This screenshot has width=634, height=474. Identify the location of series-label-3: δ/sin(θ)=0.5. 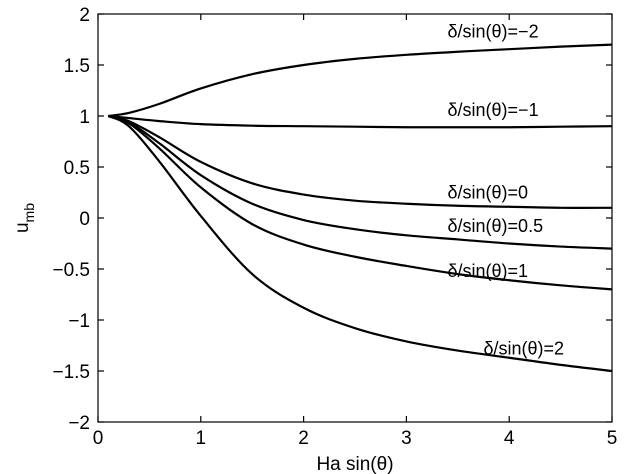
(496, 226).